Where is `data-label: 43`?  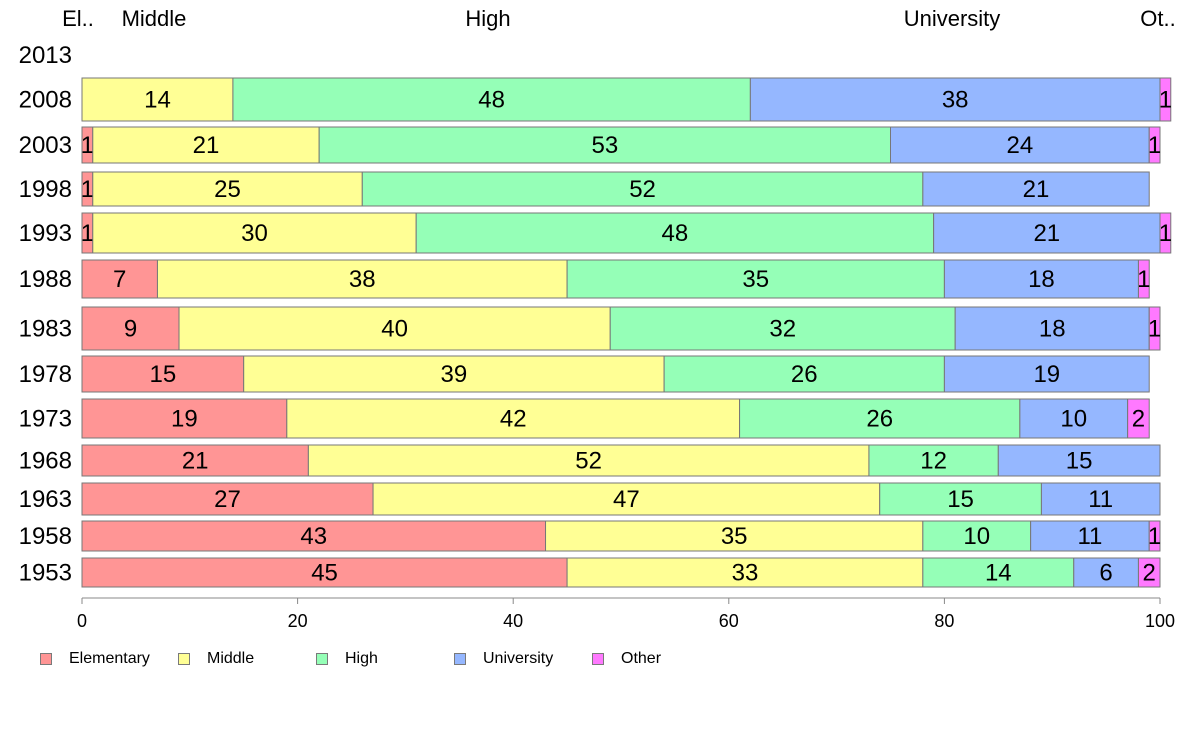 data-label: 43 is located at coordinates (313, 536).